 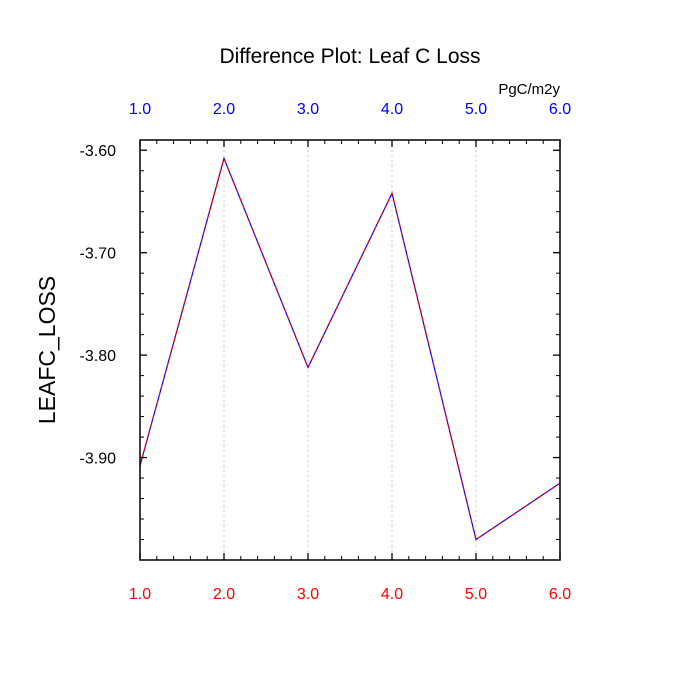 What do you see at coordinates (392, 594) in the screenshot?
I see `x-tick-label-bottom: 4.0` at bounding box center [392, 594].